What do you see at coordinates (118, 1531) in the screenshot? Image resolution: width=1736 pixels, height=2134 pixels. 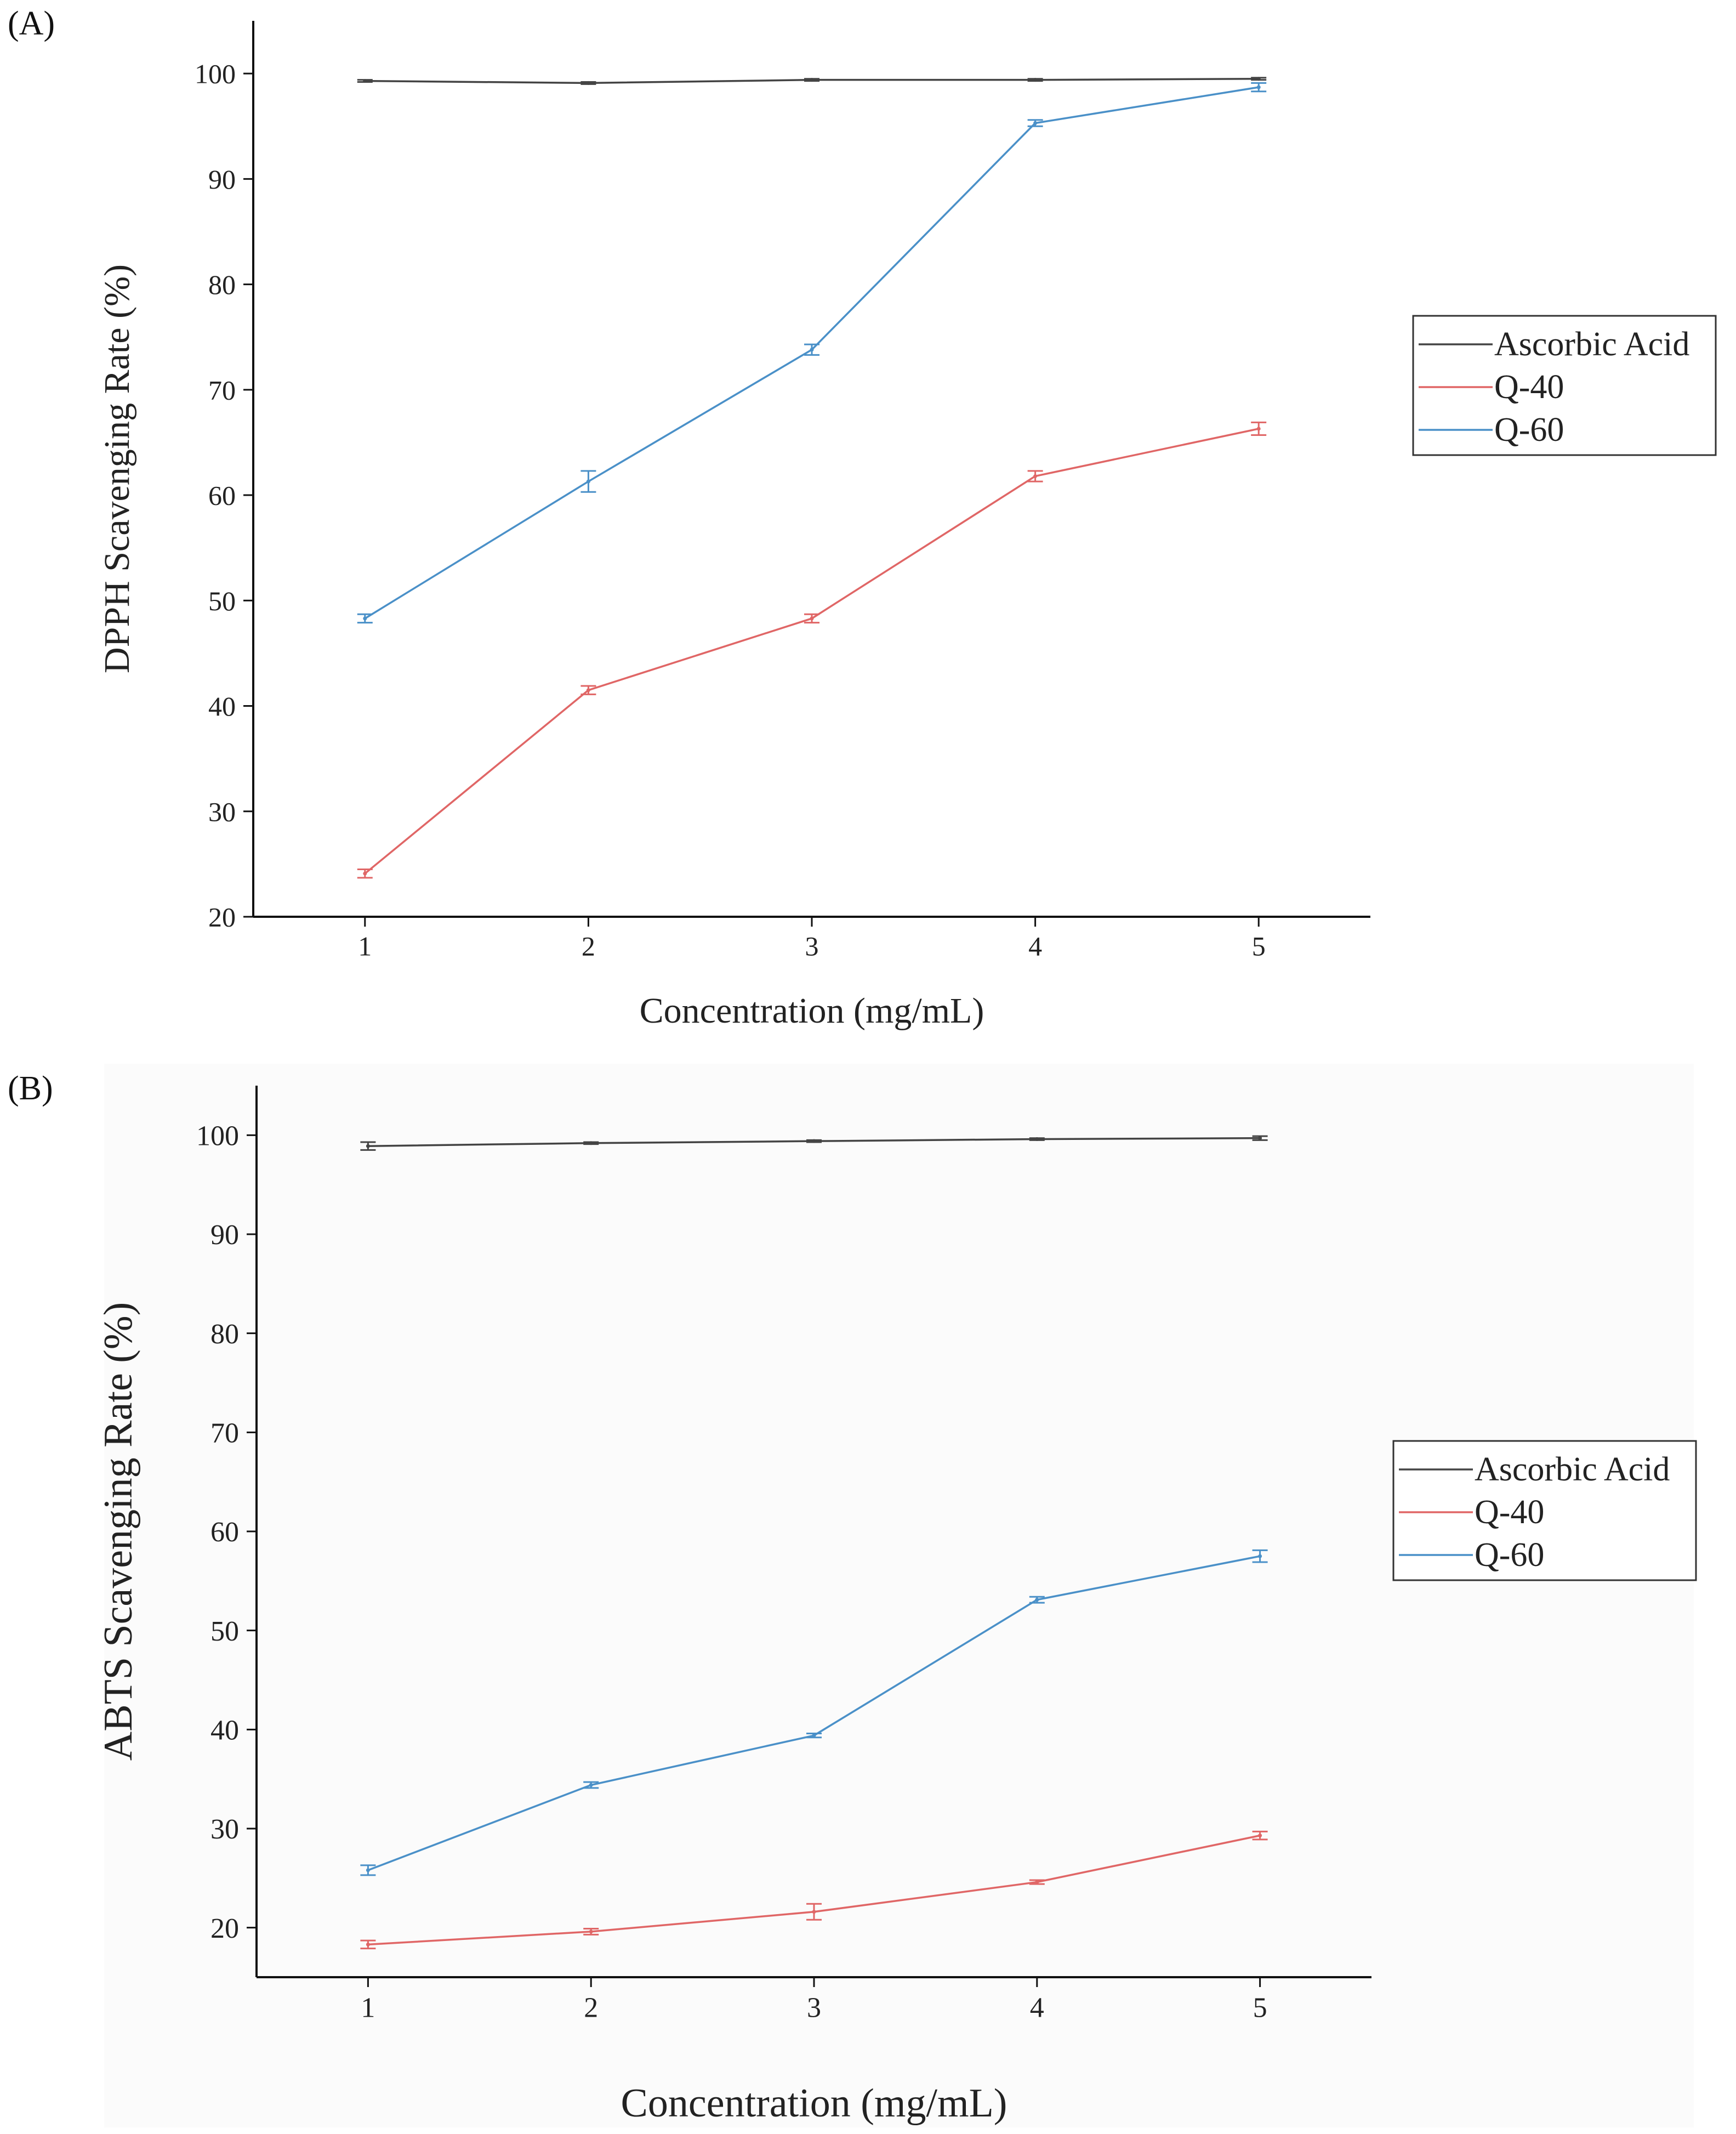 I see `y-axis-label: ABTS Scavenging Rate (%)` at bounding box center [118, 1531].